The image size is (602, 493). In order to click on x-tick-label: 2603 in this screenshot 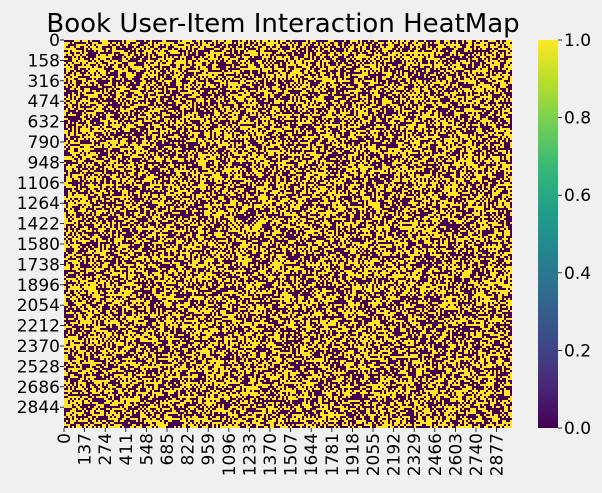, I will do `click(456, 454)`.